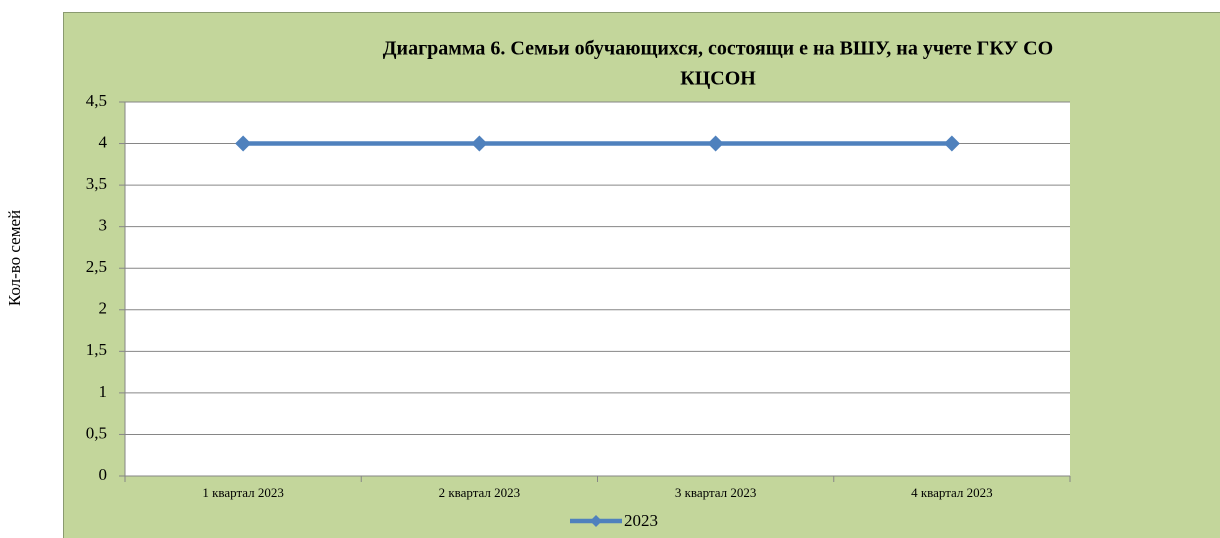 Image resolution: width=1220 pixels, height=538 pixels. I want to click on x-tick-label: 1 квартал 2023, so click(243, 492).